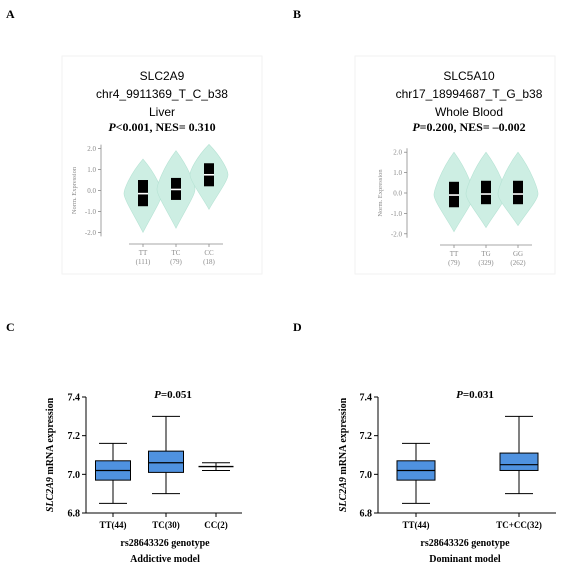 This screenshot has height=568, width=567. What do you see at coordinates (162, 112) in the screenshot?
I see `panel-a-tissue: Liver` at bounding box center [162, 112].